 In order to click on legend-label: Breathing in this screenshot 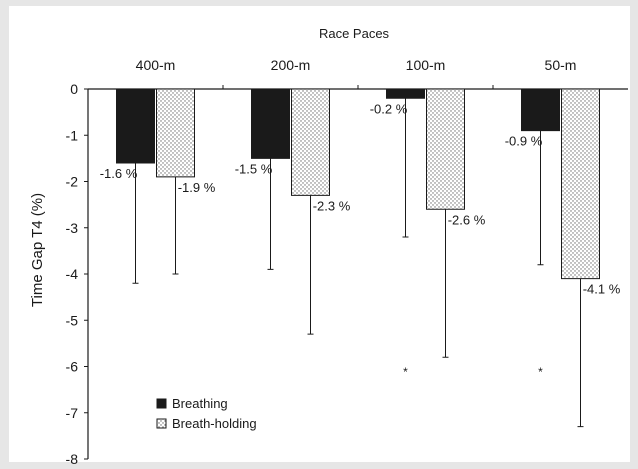, I will do `click(200, 403)`.